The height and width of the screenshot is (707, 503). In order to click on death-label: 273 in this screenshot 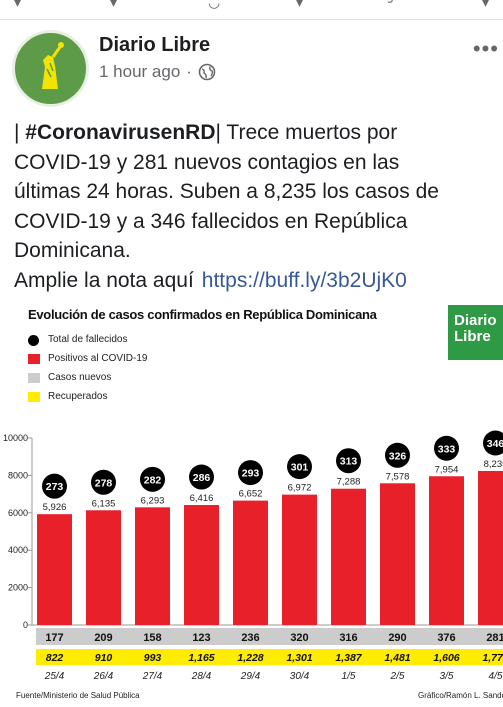, I will do `click(55, 487)`.